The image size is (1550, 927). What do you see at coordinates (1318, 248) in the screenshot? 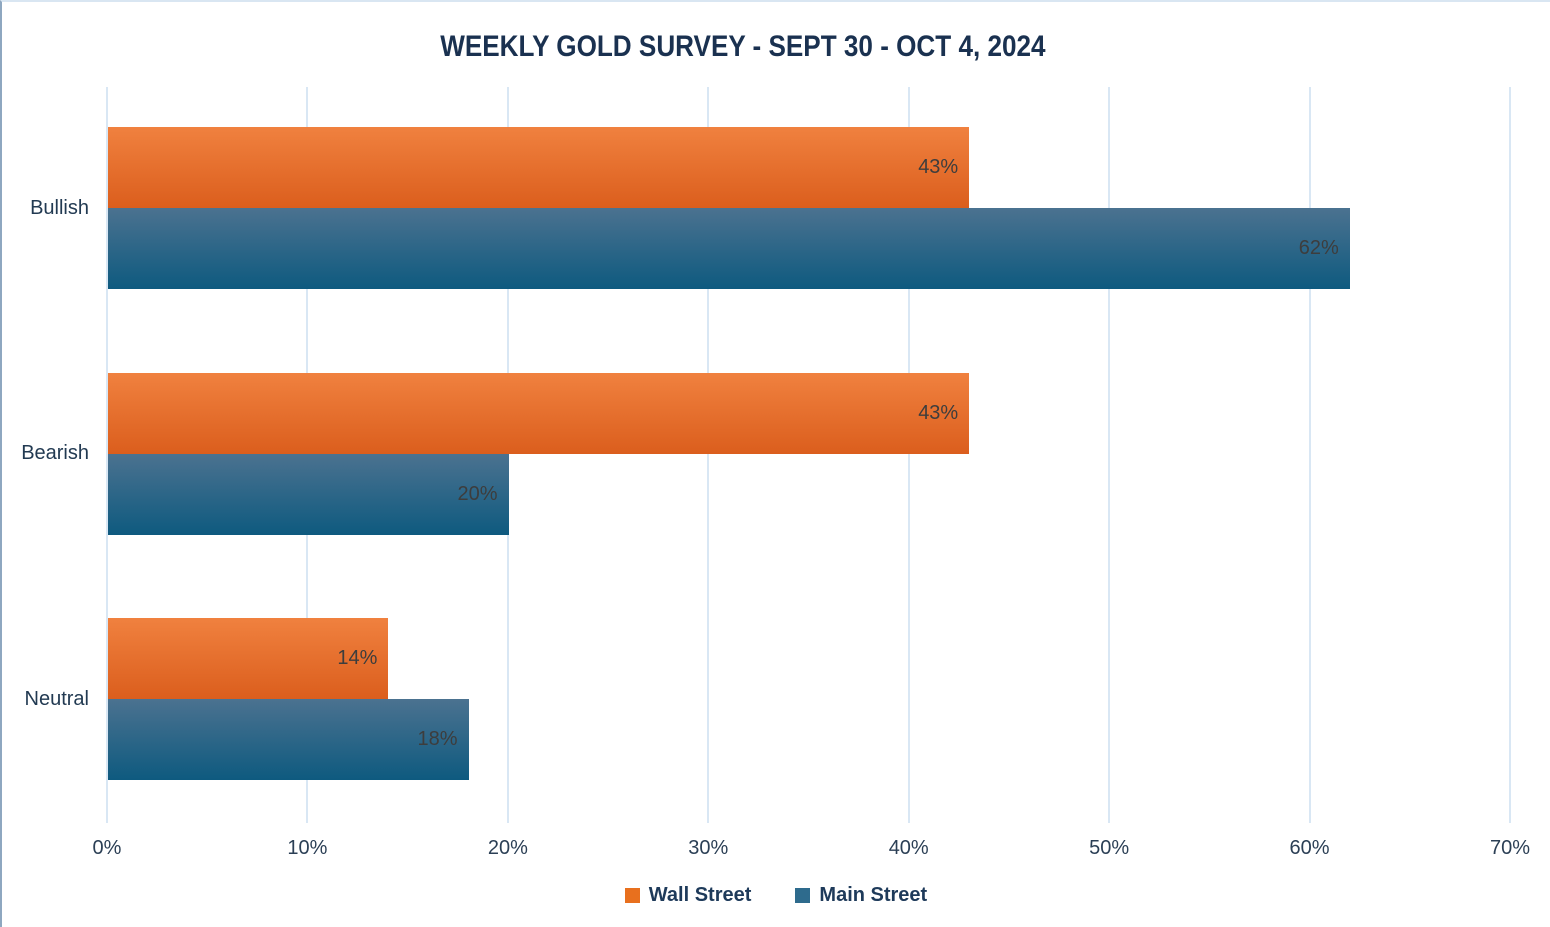
I see `bar-value-label: 62%` at bounding box center [1318, 248].